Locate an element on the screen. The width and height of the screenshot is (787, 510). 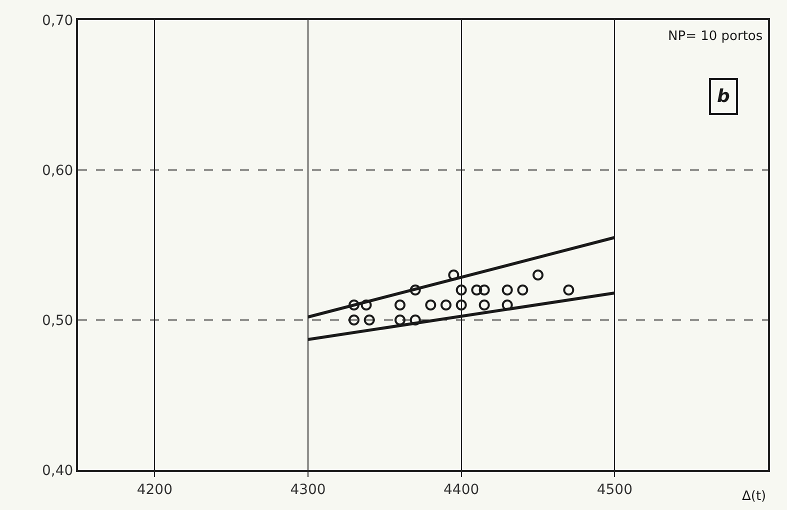
y-tick-label: 0,60 is located at coordinates (58, 170).